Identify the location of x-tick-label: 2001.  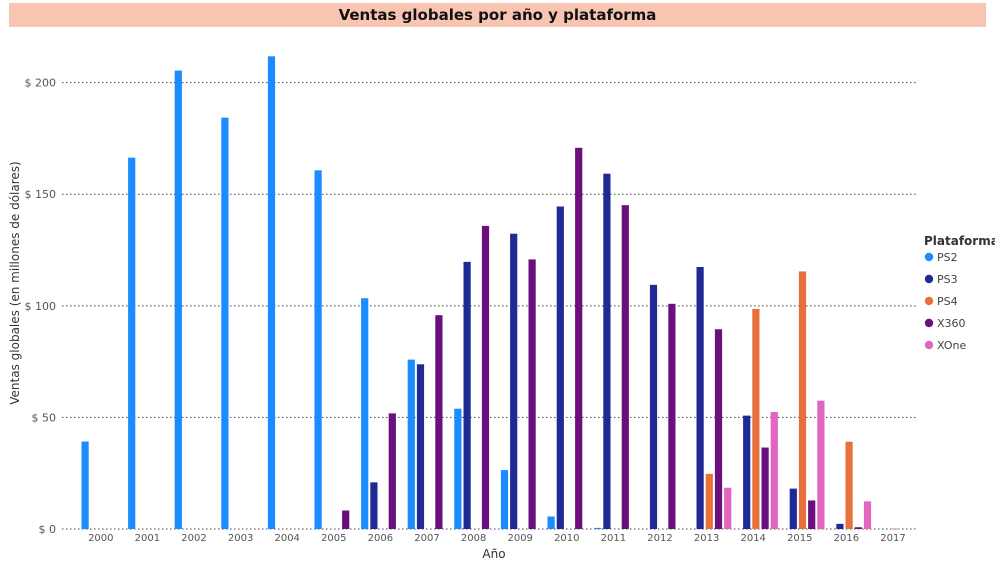
(147, 538).